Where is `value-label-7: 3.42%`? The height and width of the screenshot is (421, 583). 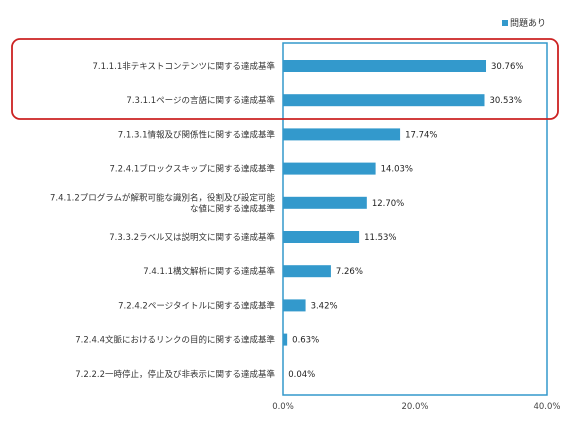 value-label-7: 3.42% is located at coordinates (324, 306).